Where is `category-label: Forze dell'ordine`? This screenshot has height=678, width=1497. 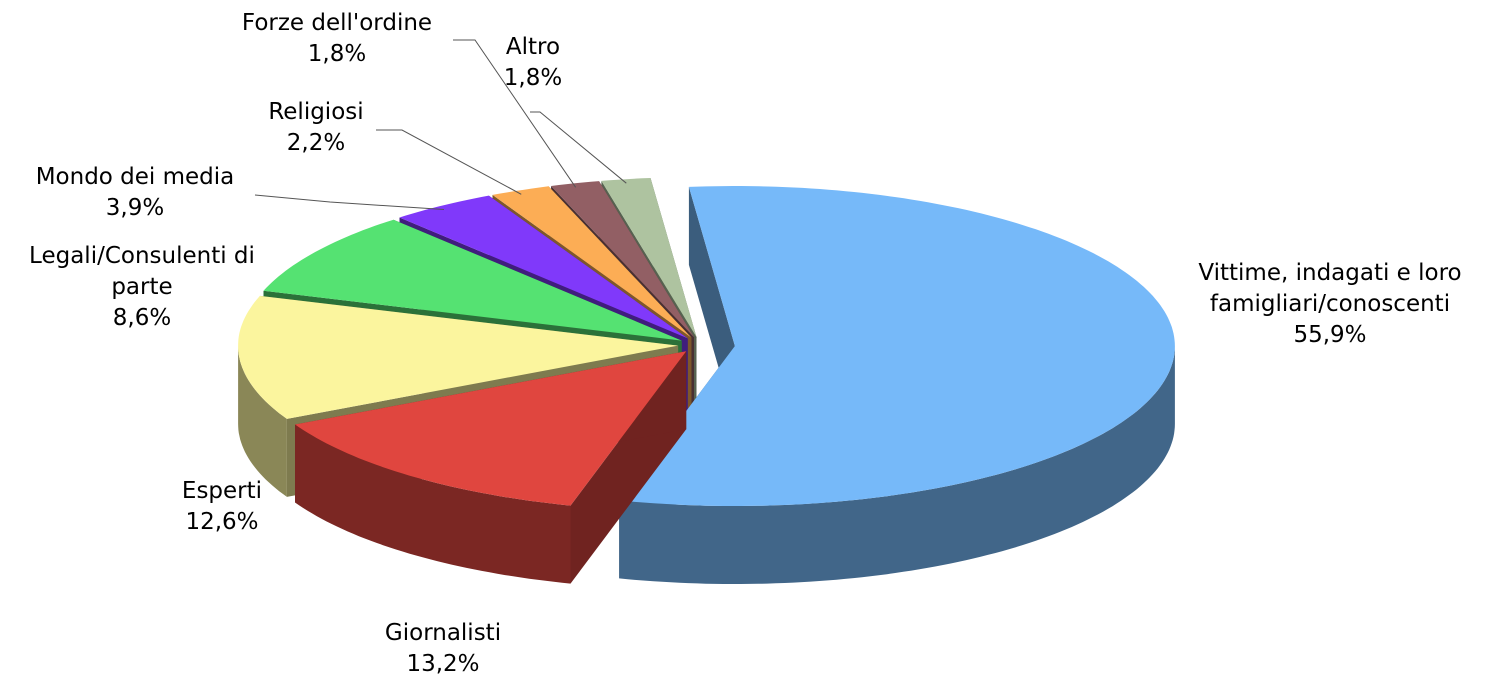 category-label: Forze dell'ordine is located at coordinates (337, 23).